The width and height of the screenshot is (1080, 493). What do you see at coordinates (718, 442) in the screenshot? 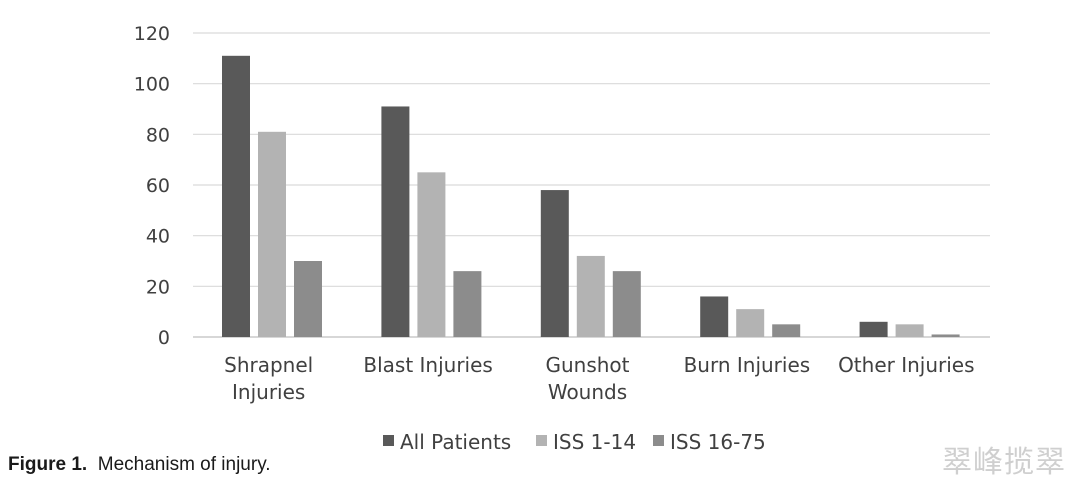
I see `legend-label: ISS 16-75` at bounding box center [718, 442].